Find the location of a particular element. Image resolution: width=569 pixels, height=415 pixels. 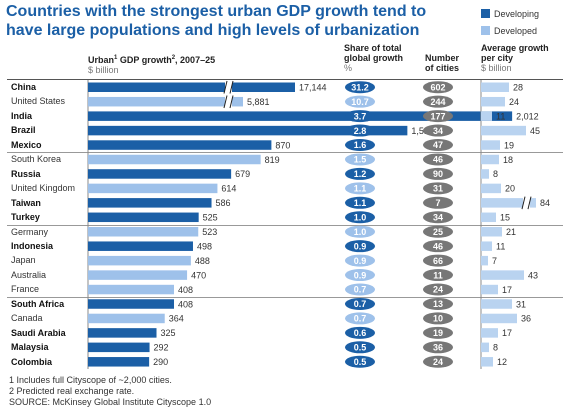

share-value-germany: 1.0 is located at coordinates (360, 232).